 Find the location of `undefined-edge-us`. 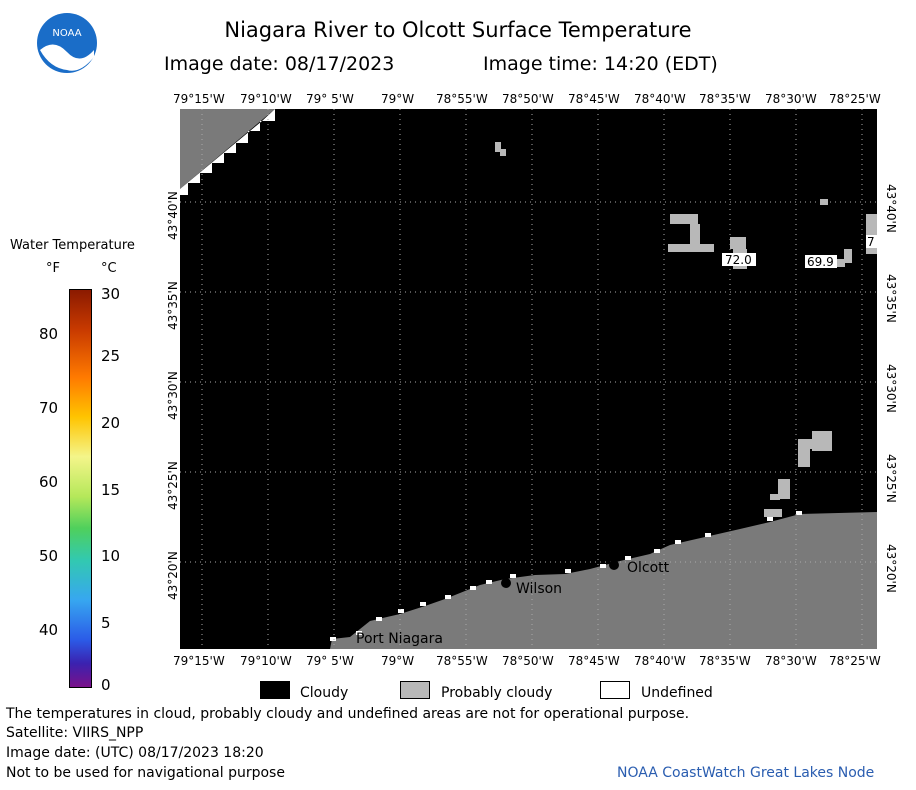

undefined-edge-us is located at coordinates (566, 576).